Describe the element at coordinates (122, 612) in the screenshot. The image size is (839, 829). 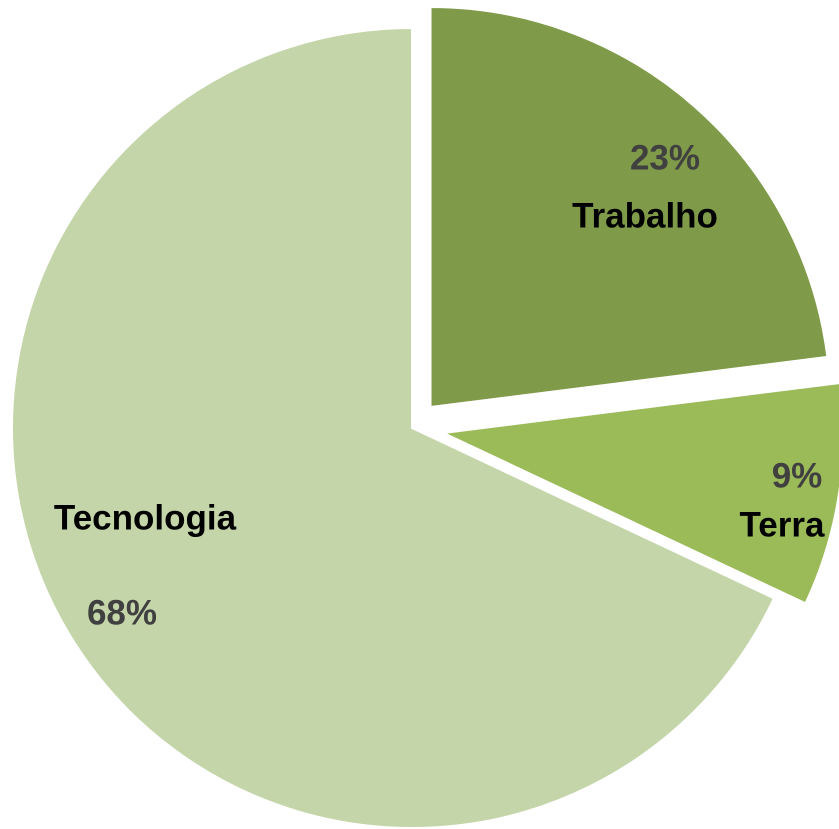
I see `value-label: 68%` at that location.